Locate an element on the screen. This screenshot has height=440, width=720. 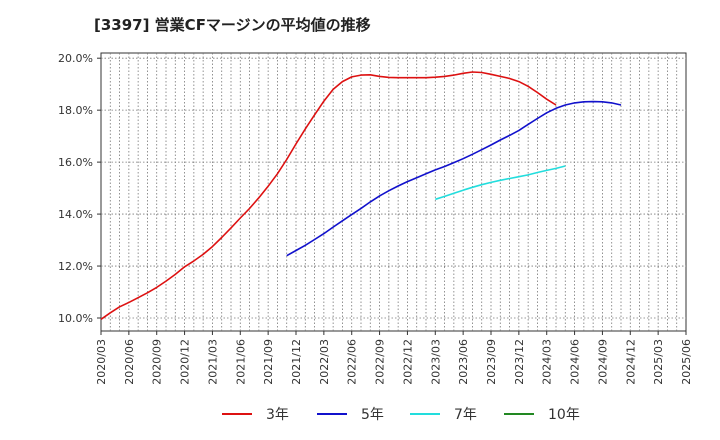
x-tick-label: 2024/06 is located at coordinates (575, 362).